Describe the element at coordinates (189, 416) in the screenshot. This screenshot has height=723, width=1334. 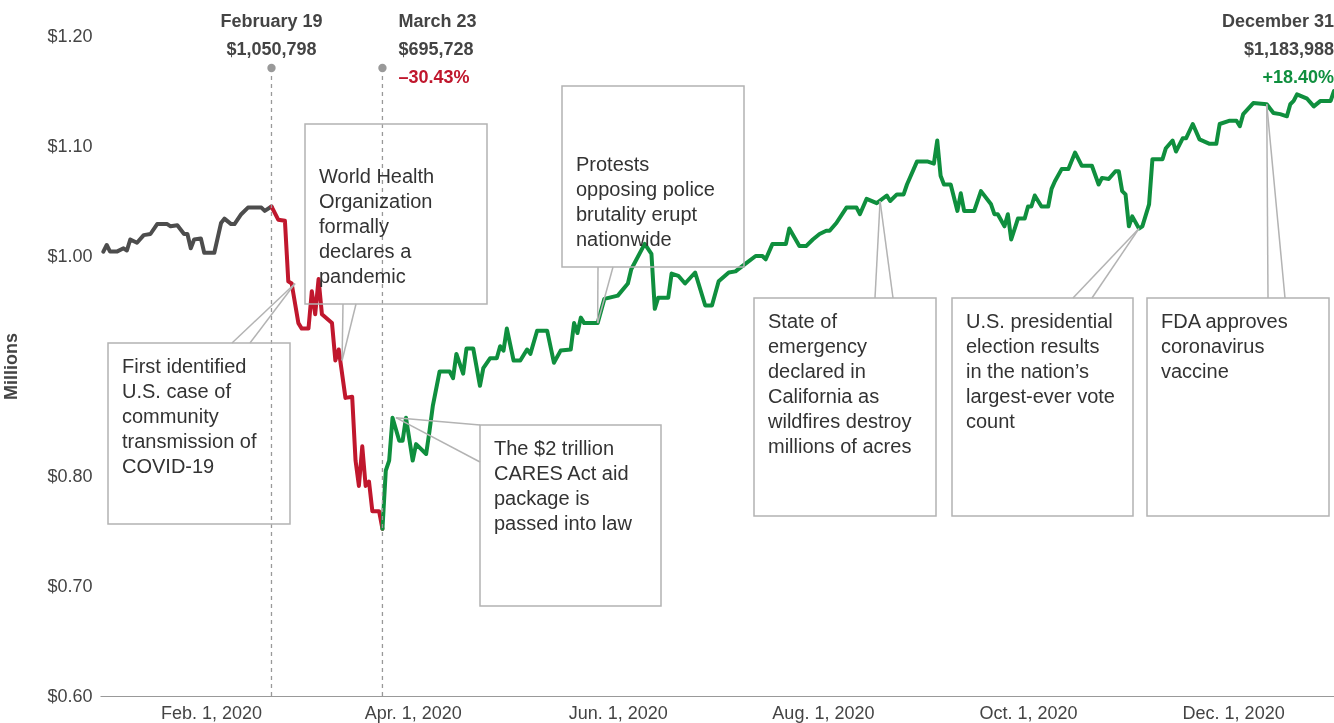
I see `annotation: First identified U.S. case of community transmission of COVID-19` at that location.